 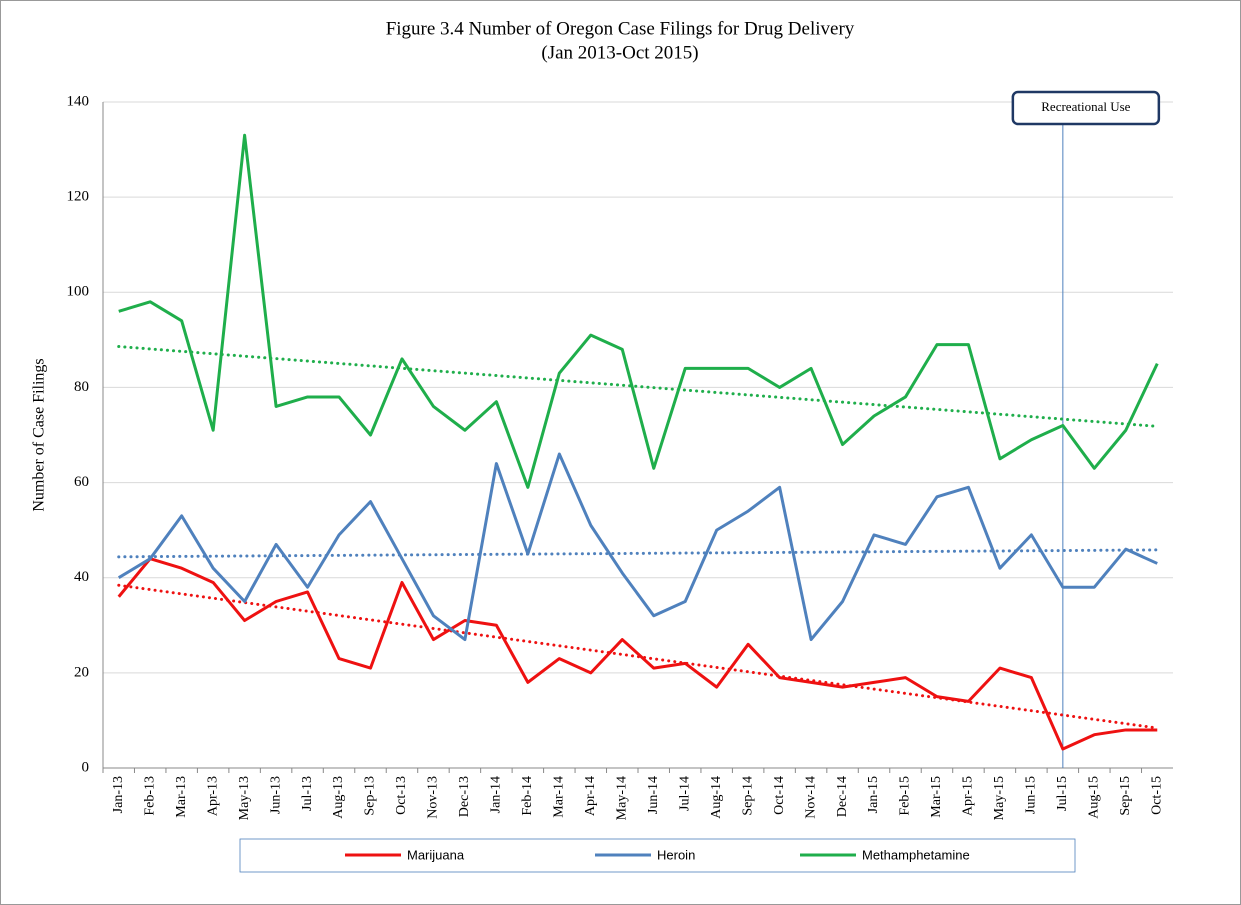 What do you see at coordinates (684, 793) in the screenshot?
I see `x-tick-label: Jul-14` at bounding box center [684, 793].